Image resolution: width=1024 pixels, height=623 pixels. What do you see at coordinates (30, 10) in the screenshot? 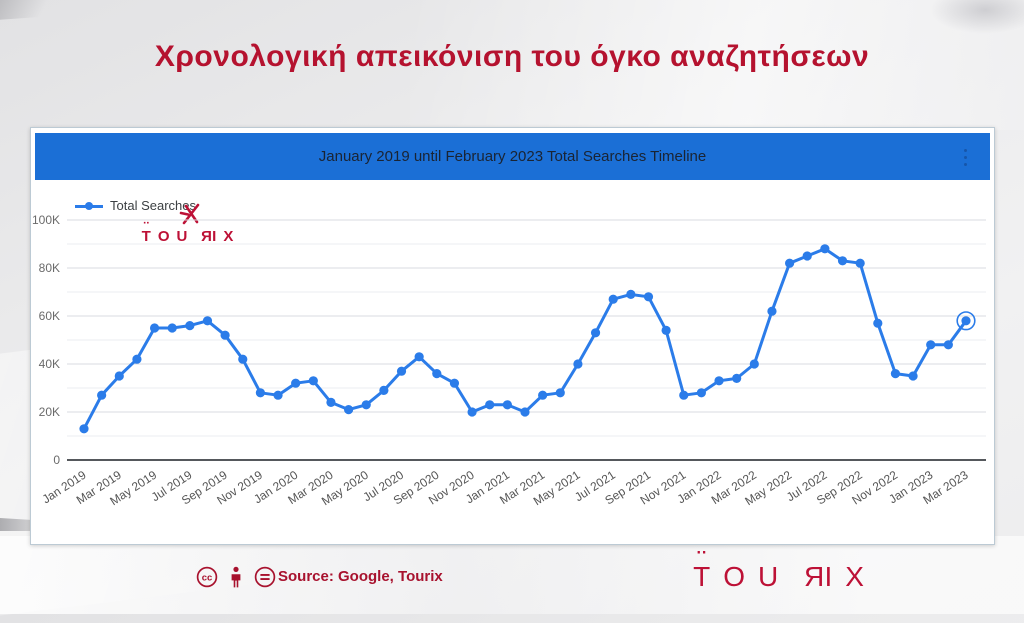
I see `background-photo-shape` at bounding box center [30, 10].